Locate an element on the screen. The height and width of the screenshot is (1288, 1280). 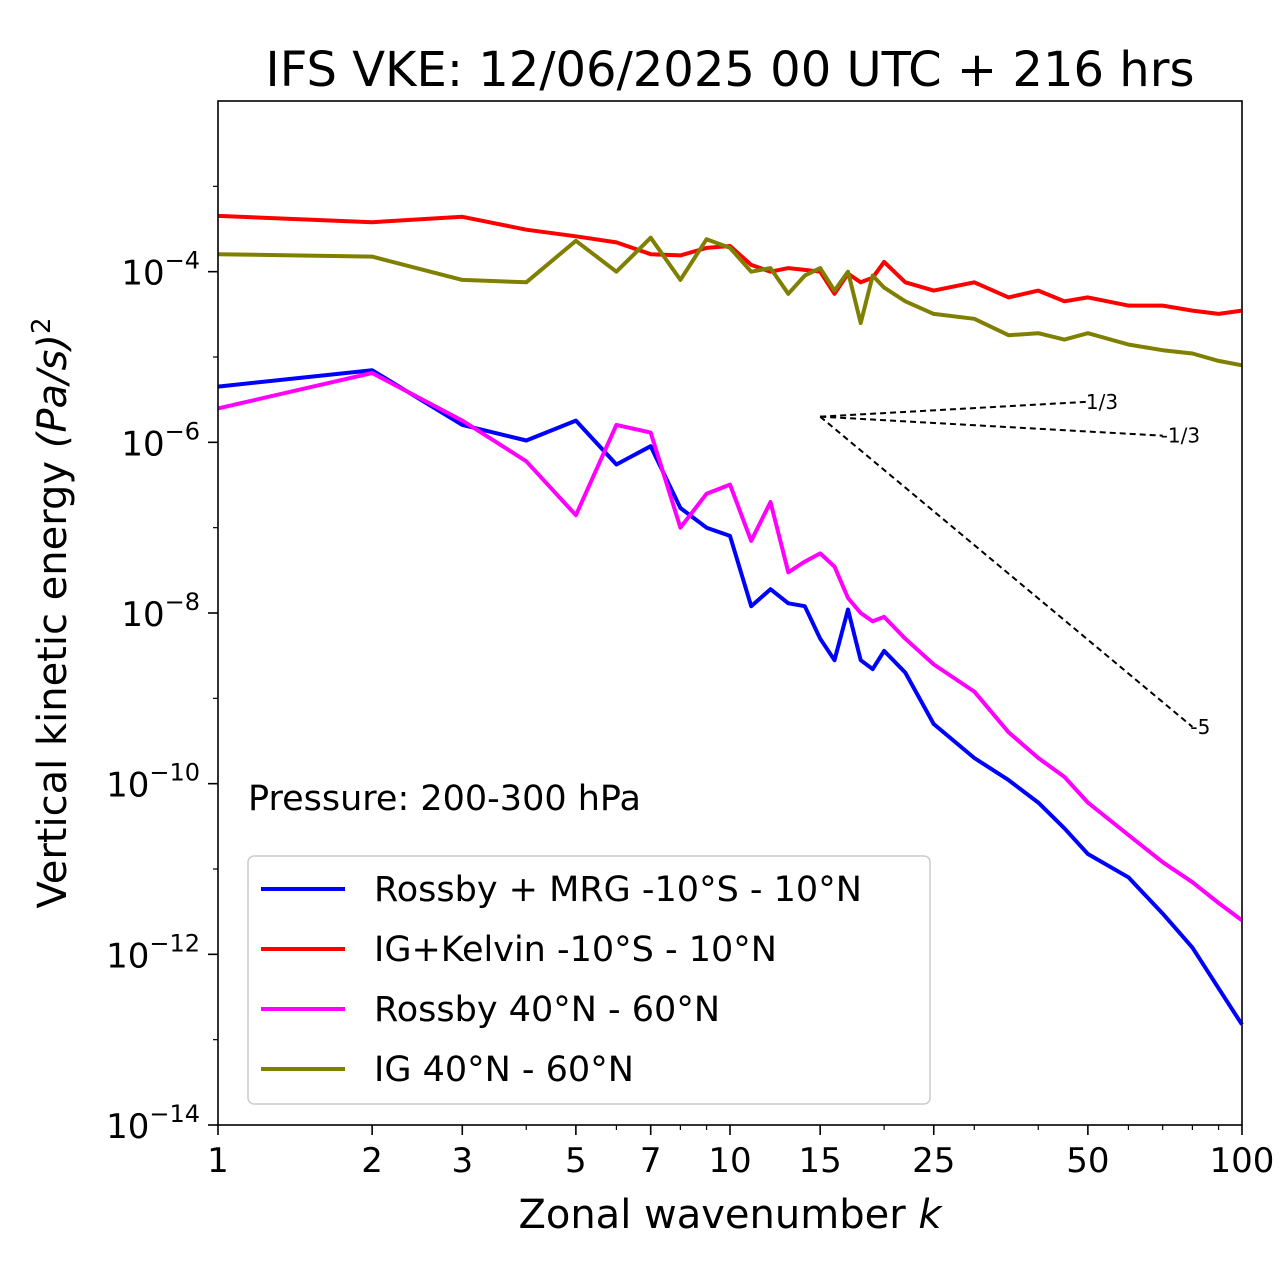
slope-label-0: 1/3 is located at coordinates (1102, 402).